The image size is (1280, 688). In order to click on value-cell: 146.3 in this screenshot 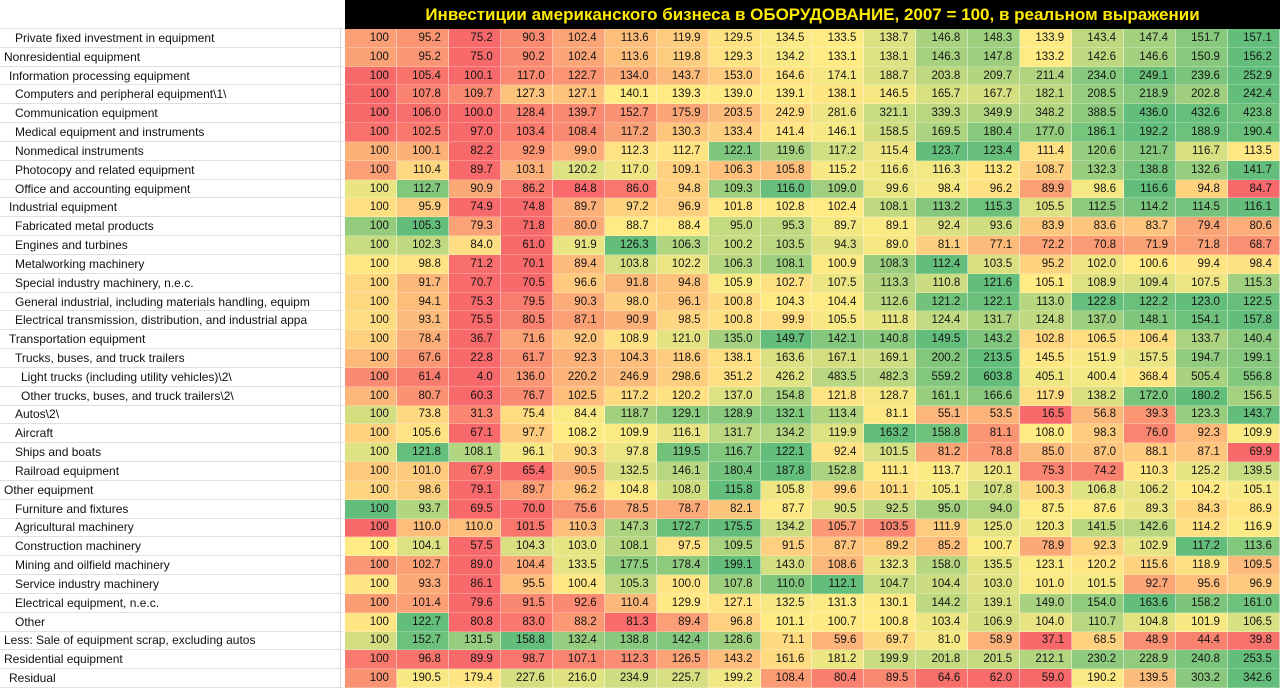, I will do `click(942, 57)`.